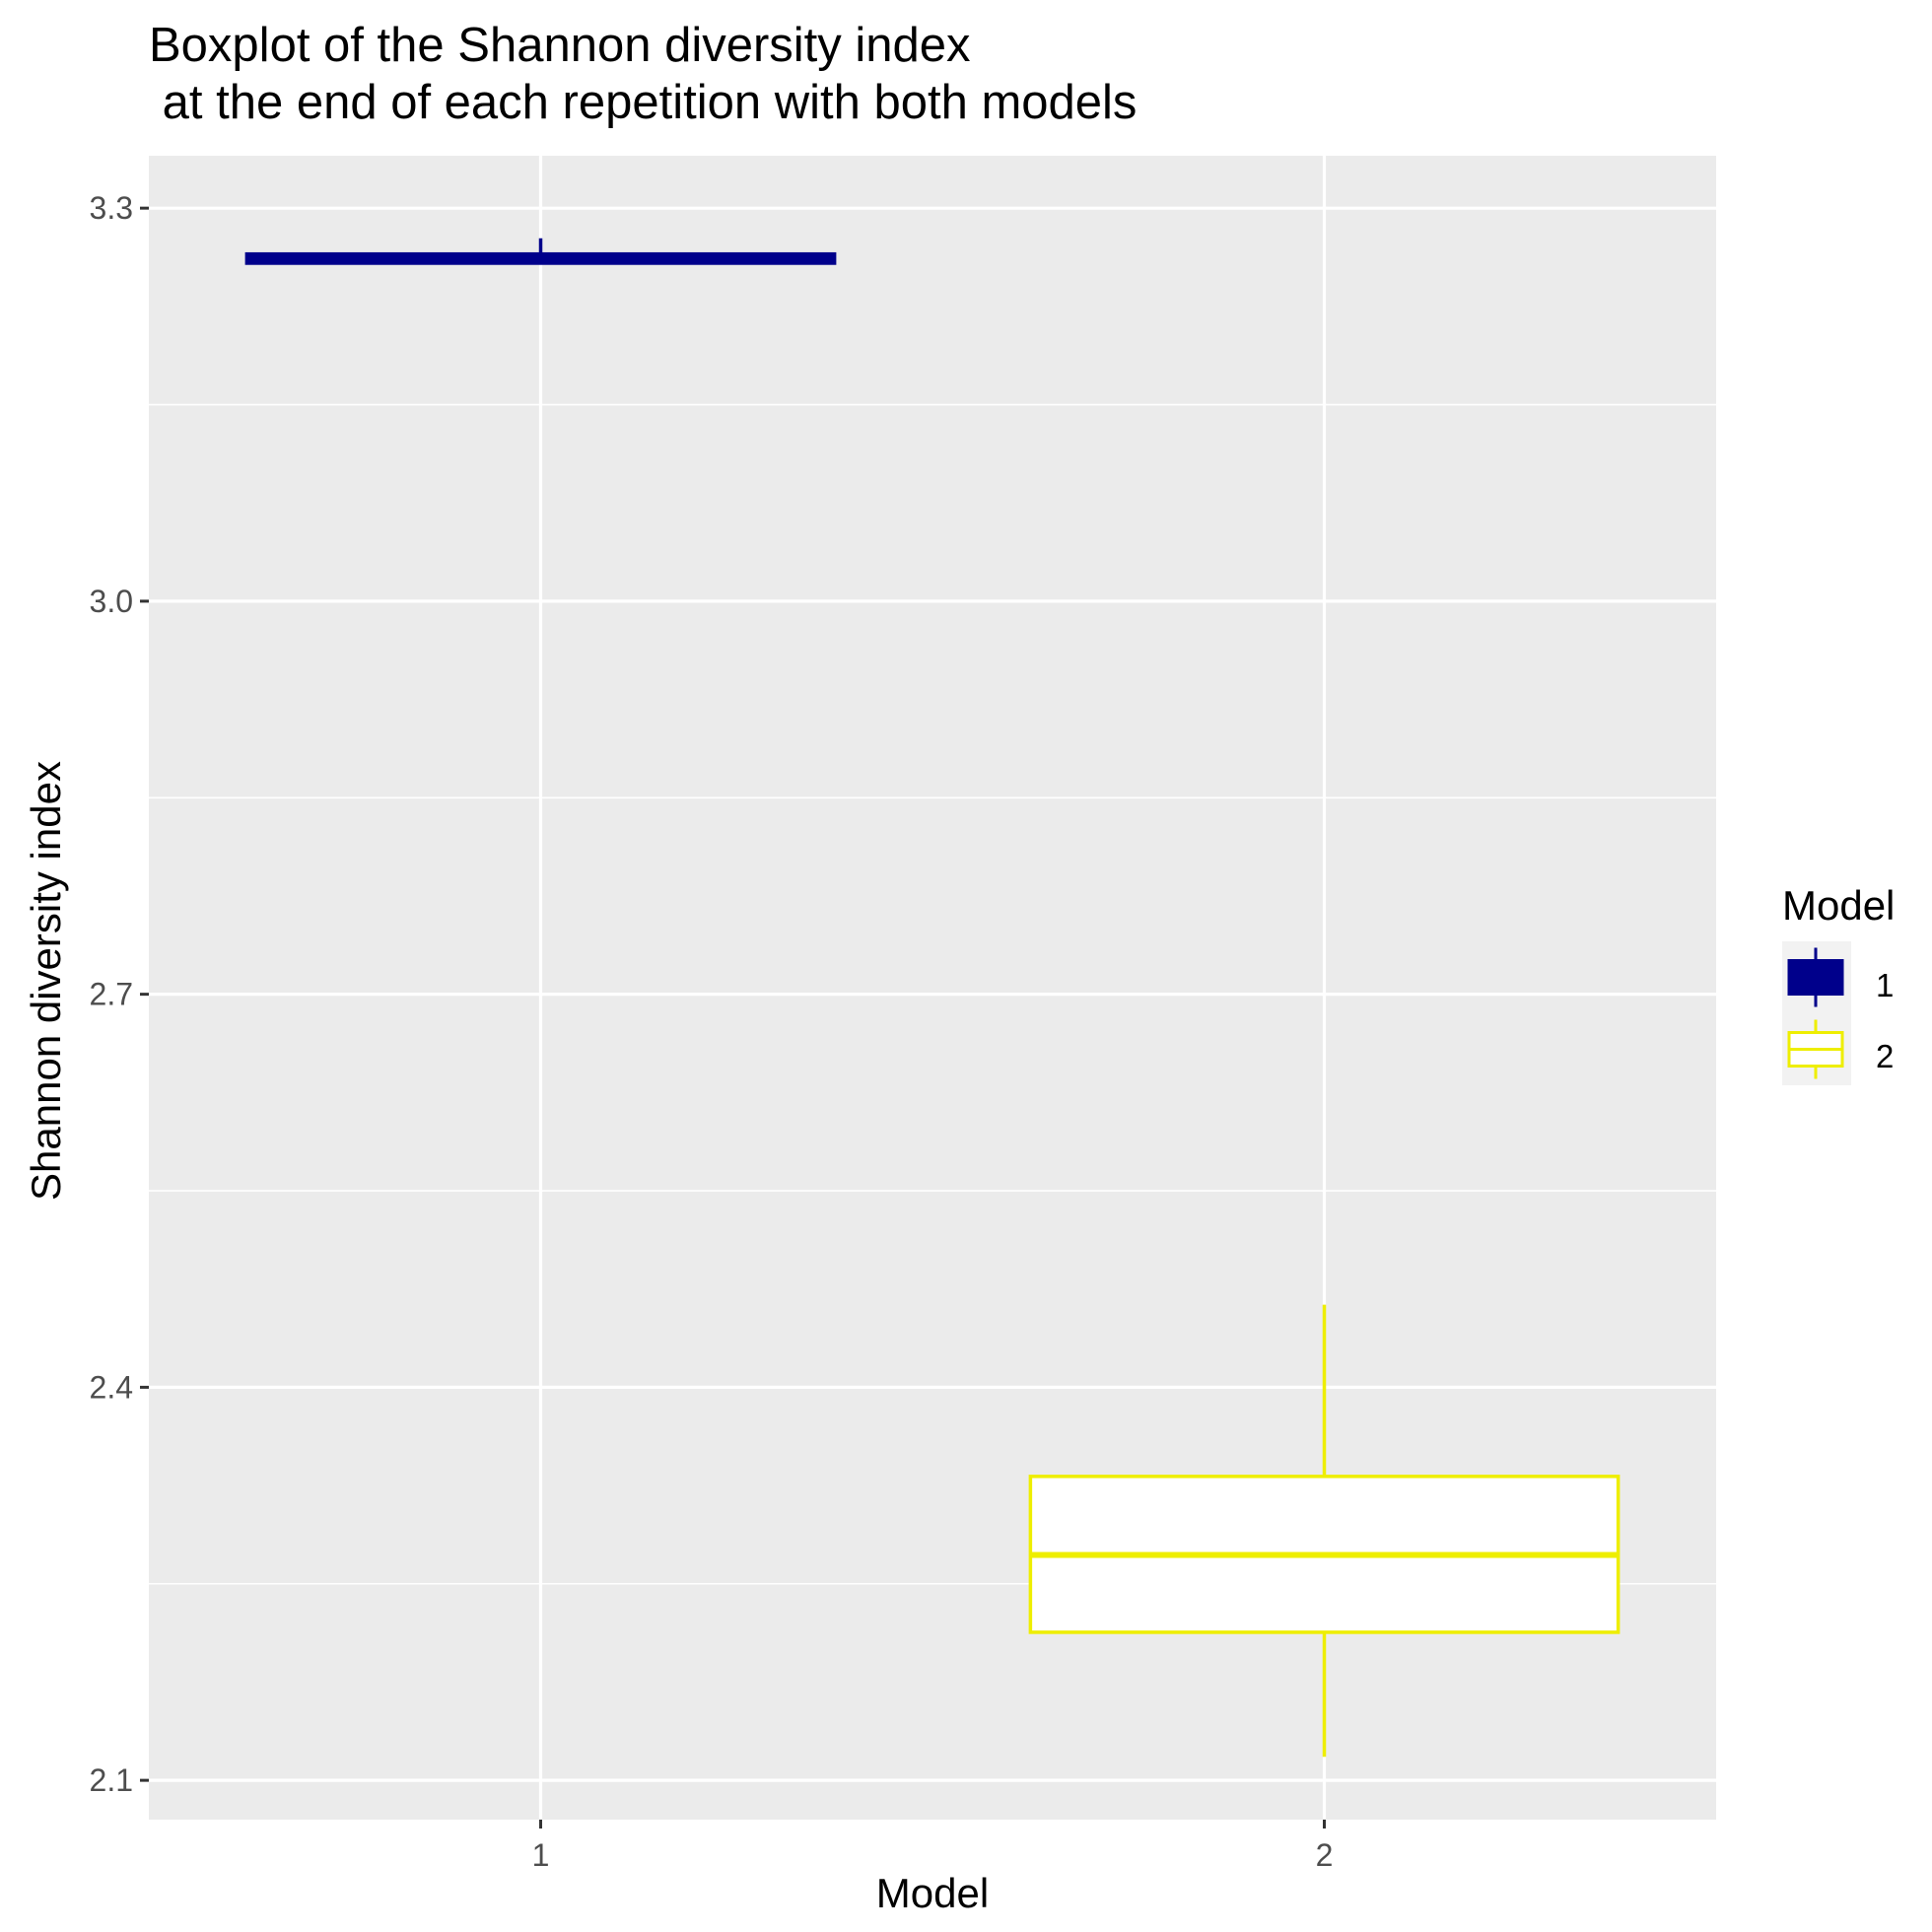  What do you see at coordinates (112, 208) in the screenshot?
I see `y-tick-label: 3.3` at bounding box center [112, 208].